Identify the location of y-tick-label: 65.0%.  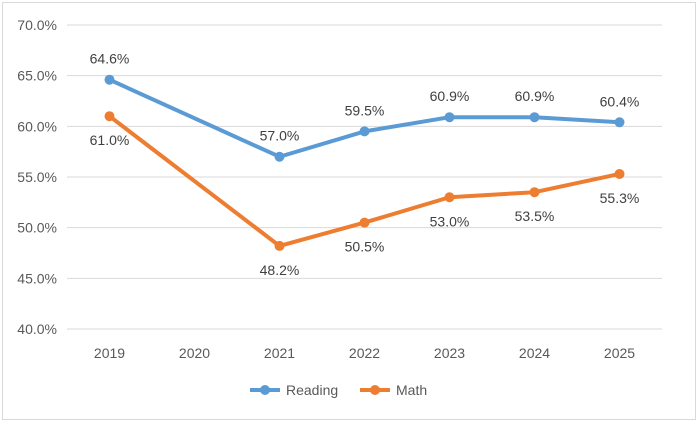
(37, 76).